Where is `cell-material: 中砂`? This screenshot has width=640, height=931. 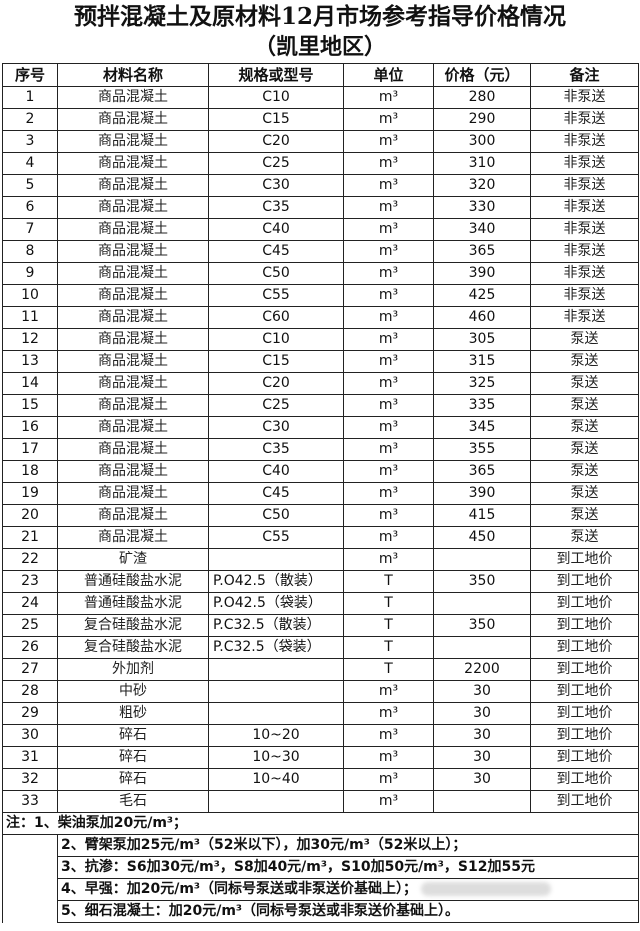 cell-material: 中砂 is located at coordinates (133, 691).